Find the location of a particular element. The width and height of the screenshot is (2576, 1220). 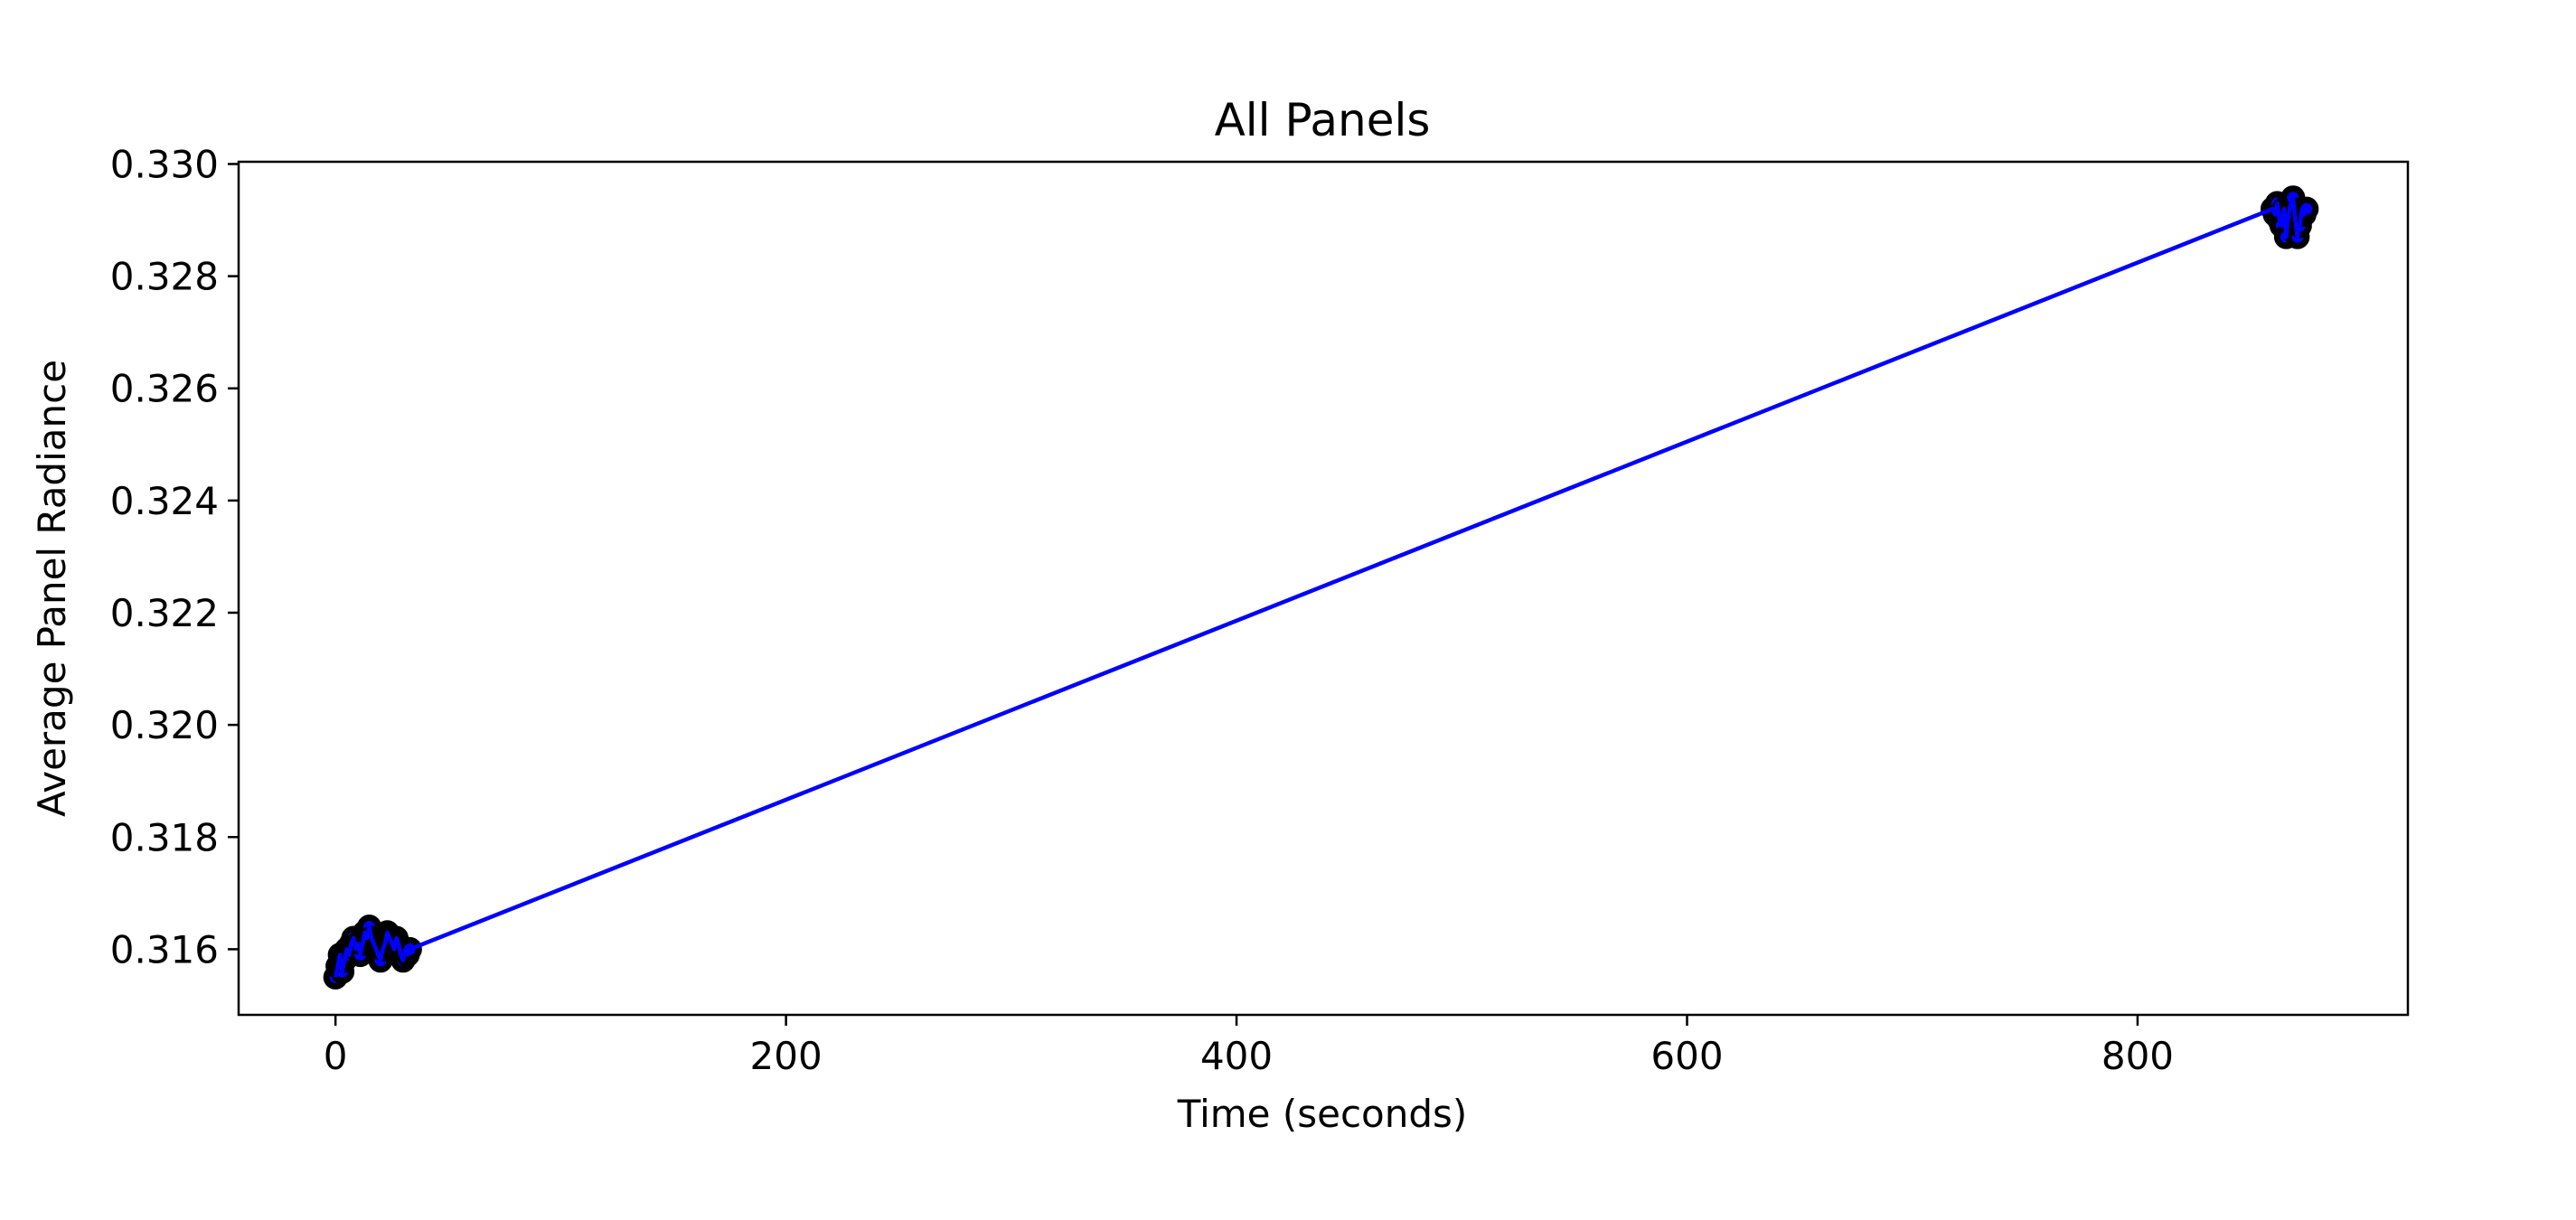

x-tick-label: 0 is located at coordinates (336, 1056).